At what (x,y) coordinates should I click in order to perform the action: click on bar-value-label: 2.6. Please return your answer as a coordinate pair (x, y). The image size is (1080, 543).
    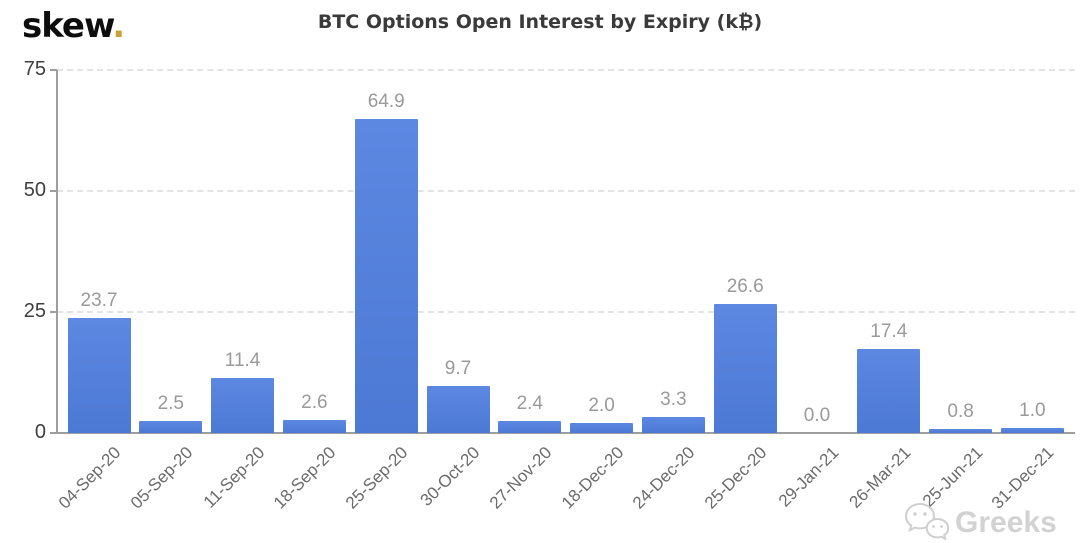
    Looking at the image, I should click on (314, 403).